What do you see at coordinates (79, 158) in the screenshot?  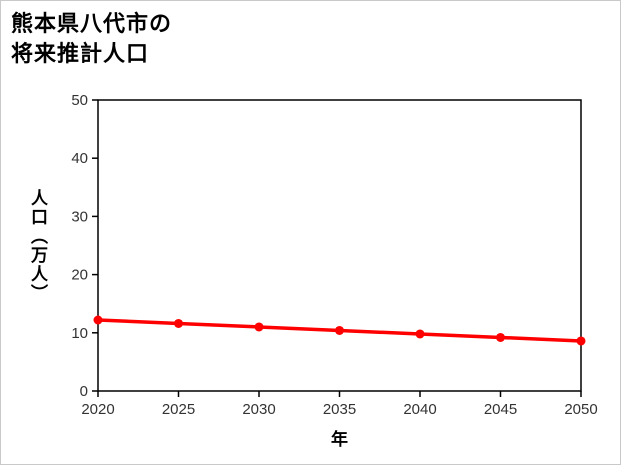 I see `y-tick-label: 40` at bounding box center [79, 158].